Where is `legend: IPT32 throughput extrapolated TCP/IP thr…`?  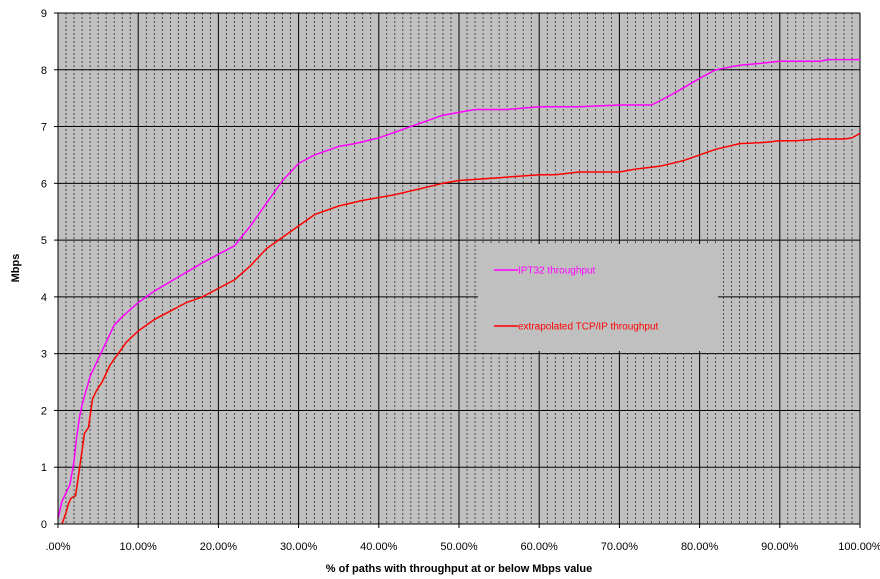
legend: IPT32 throughput extrapolated TCP/IP thr… is located at coordinates (598, 297).